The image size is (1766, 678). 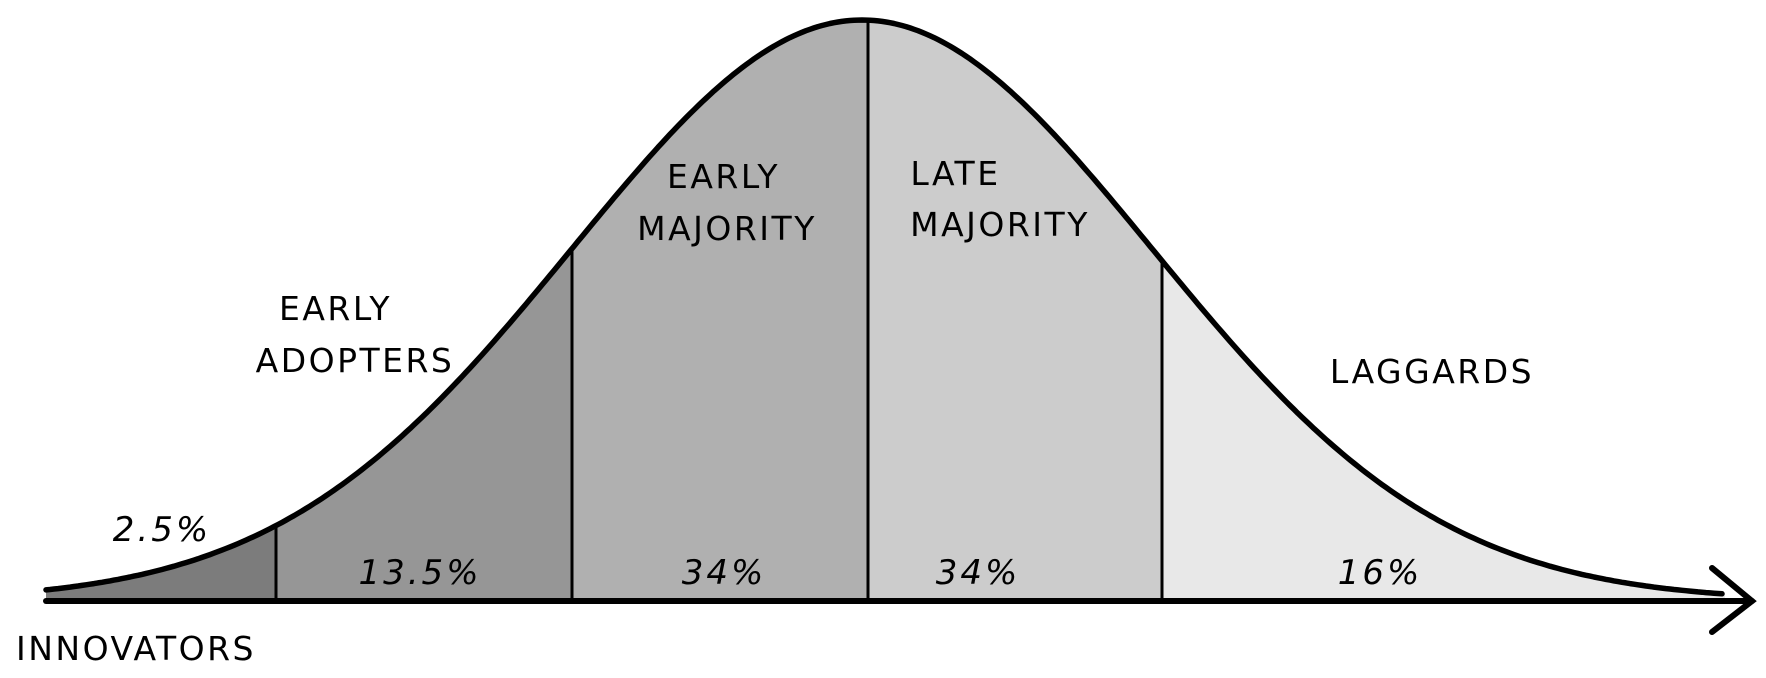 What do you see at coordinates (724, 573) in the screenshot?
I see `early-majority-percent: 34%` at bounding box center [724, 573].